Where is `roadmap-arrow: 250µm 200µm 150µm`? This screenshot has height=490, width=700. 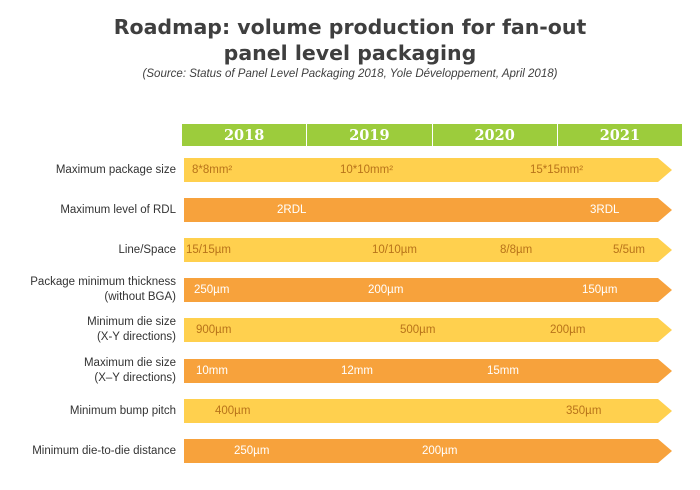 roadmap-arrow: 250µm 200µm 150µm is located at coordinates (428, 290).